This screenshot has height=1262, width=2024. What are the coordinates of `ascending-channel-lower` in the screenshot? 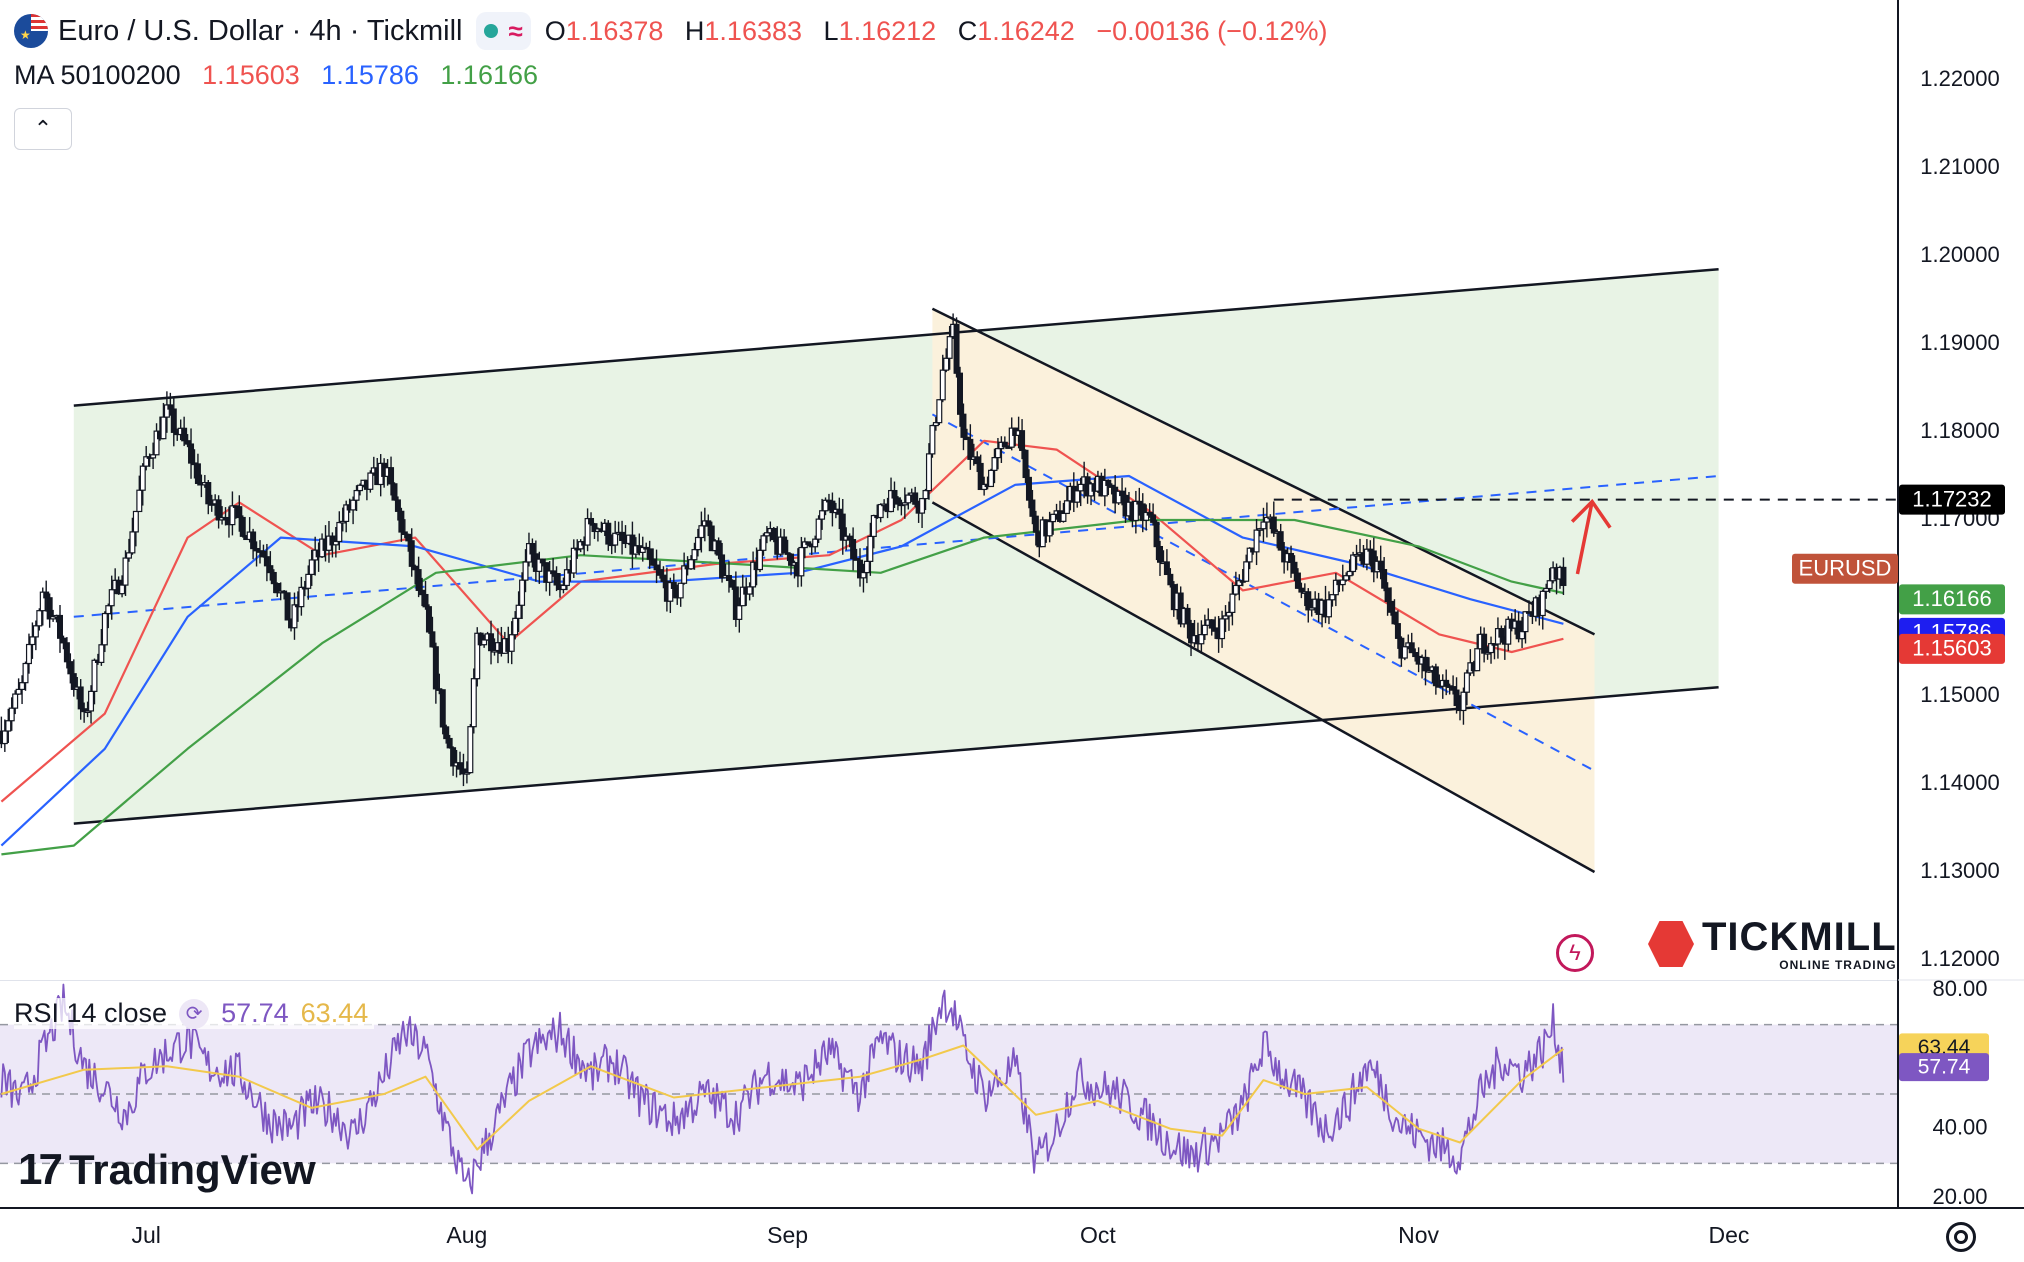 It's located at (896, 755).